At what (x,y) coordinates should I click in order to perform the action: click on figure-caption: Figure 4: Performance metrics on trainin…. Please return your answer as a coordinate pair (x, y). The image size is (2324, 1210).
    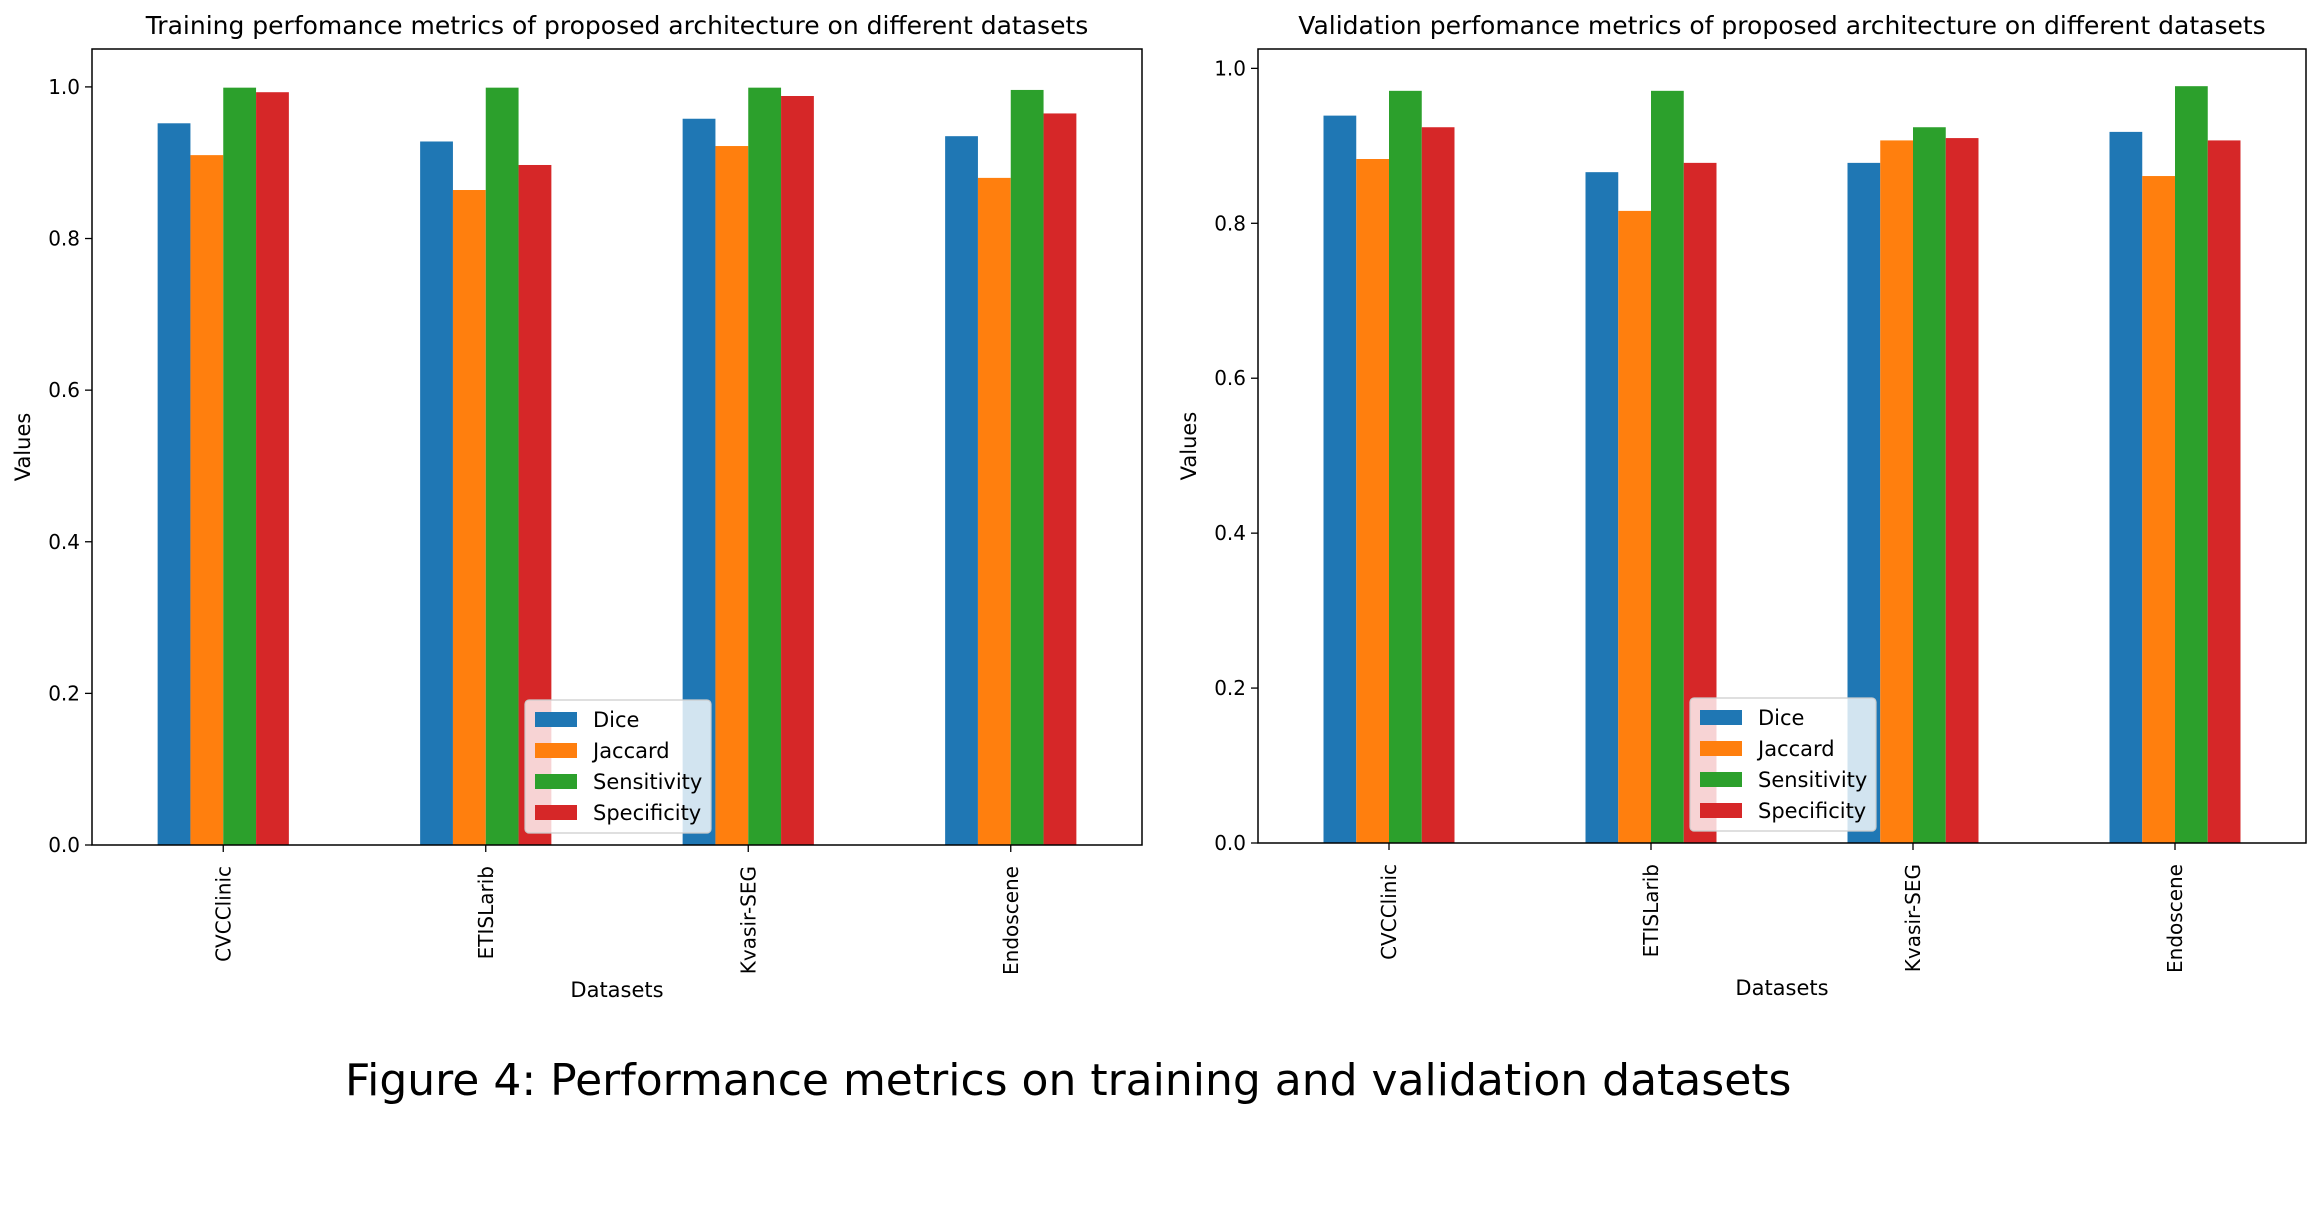
    Looking at the image, I should click on (1068, 1080).